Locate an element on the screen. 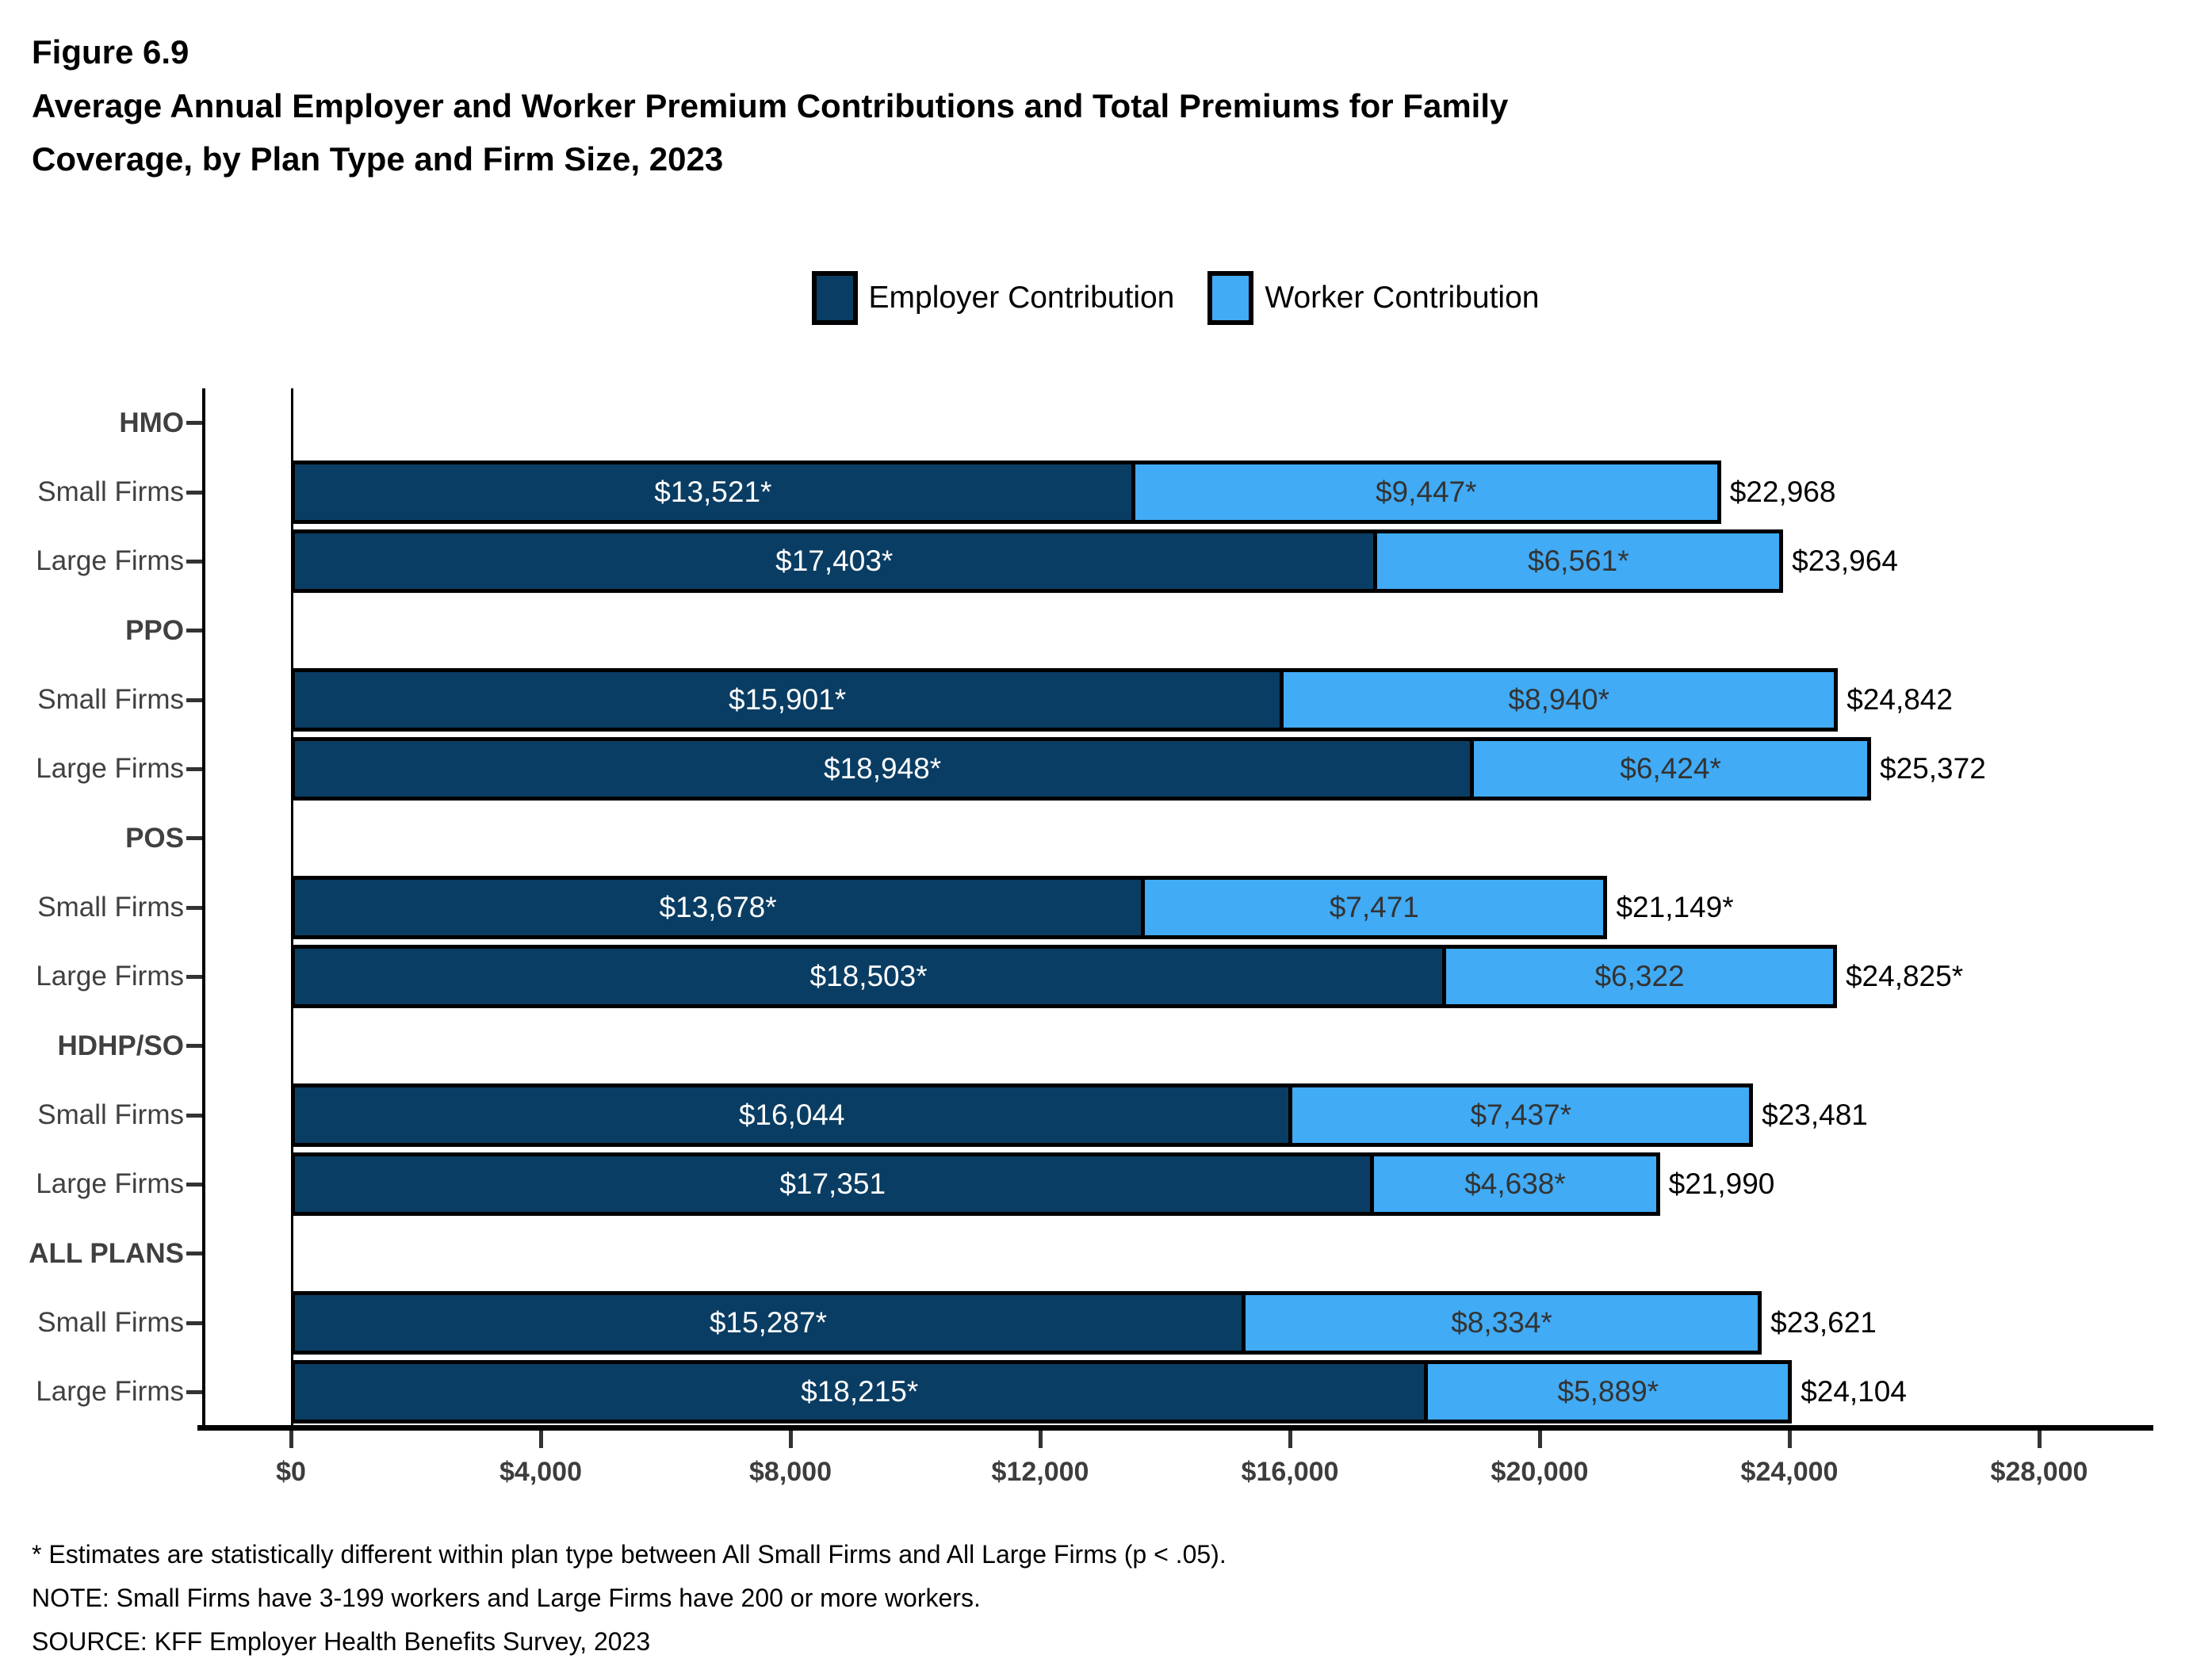 The height and width of the screenshot is (1670, 2212). x-axis-tick-label: $28,000 is located at coordinates (2039, 1472).